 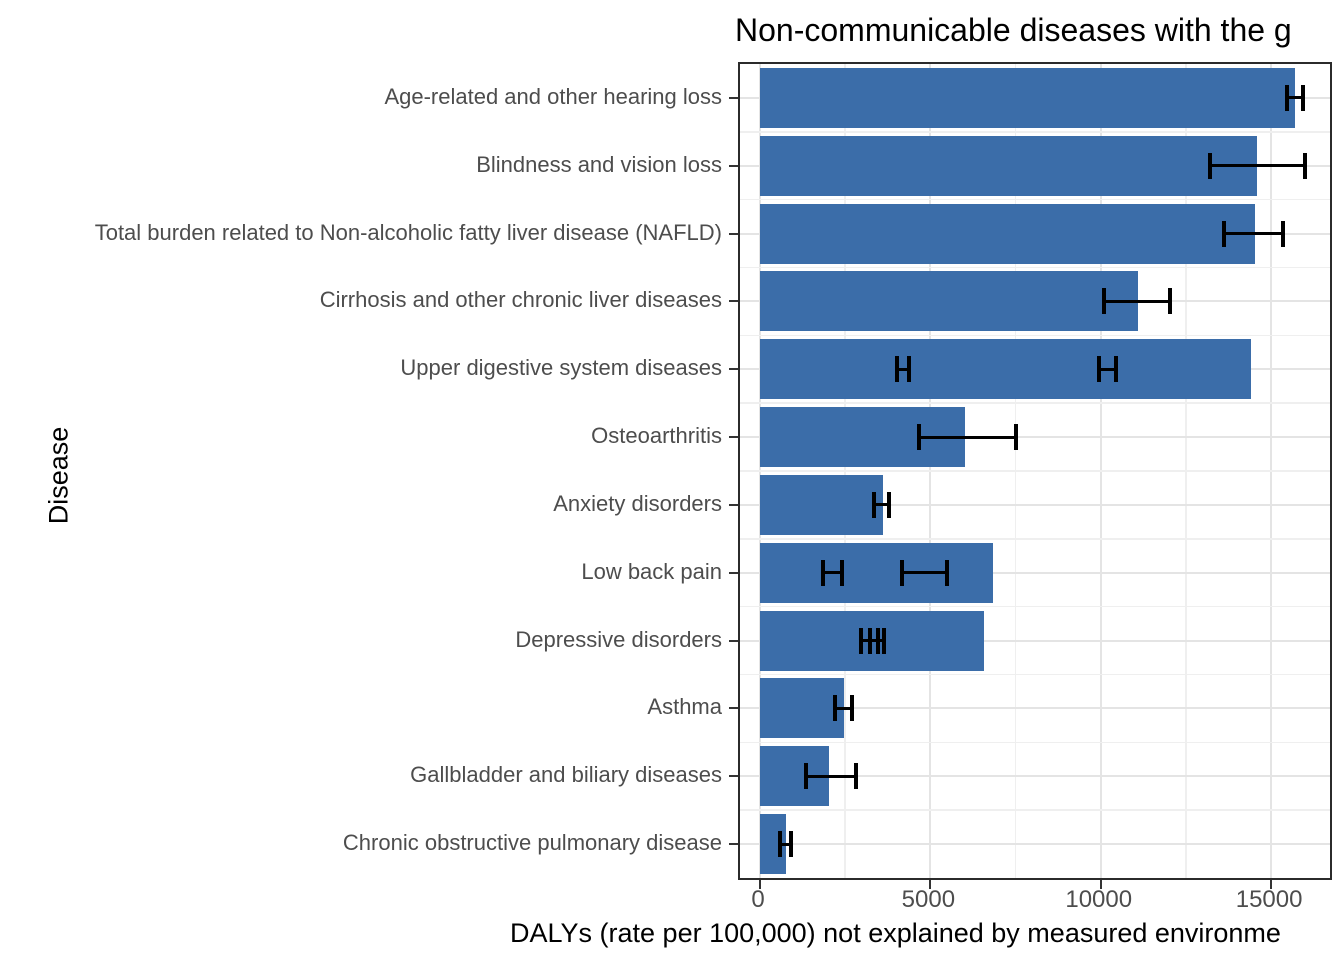 I want to click on y-tick-label: Anxiety disorders, so click(x=637, y=503).